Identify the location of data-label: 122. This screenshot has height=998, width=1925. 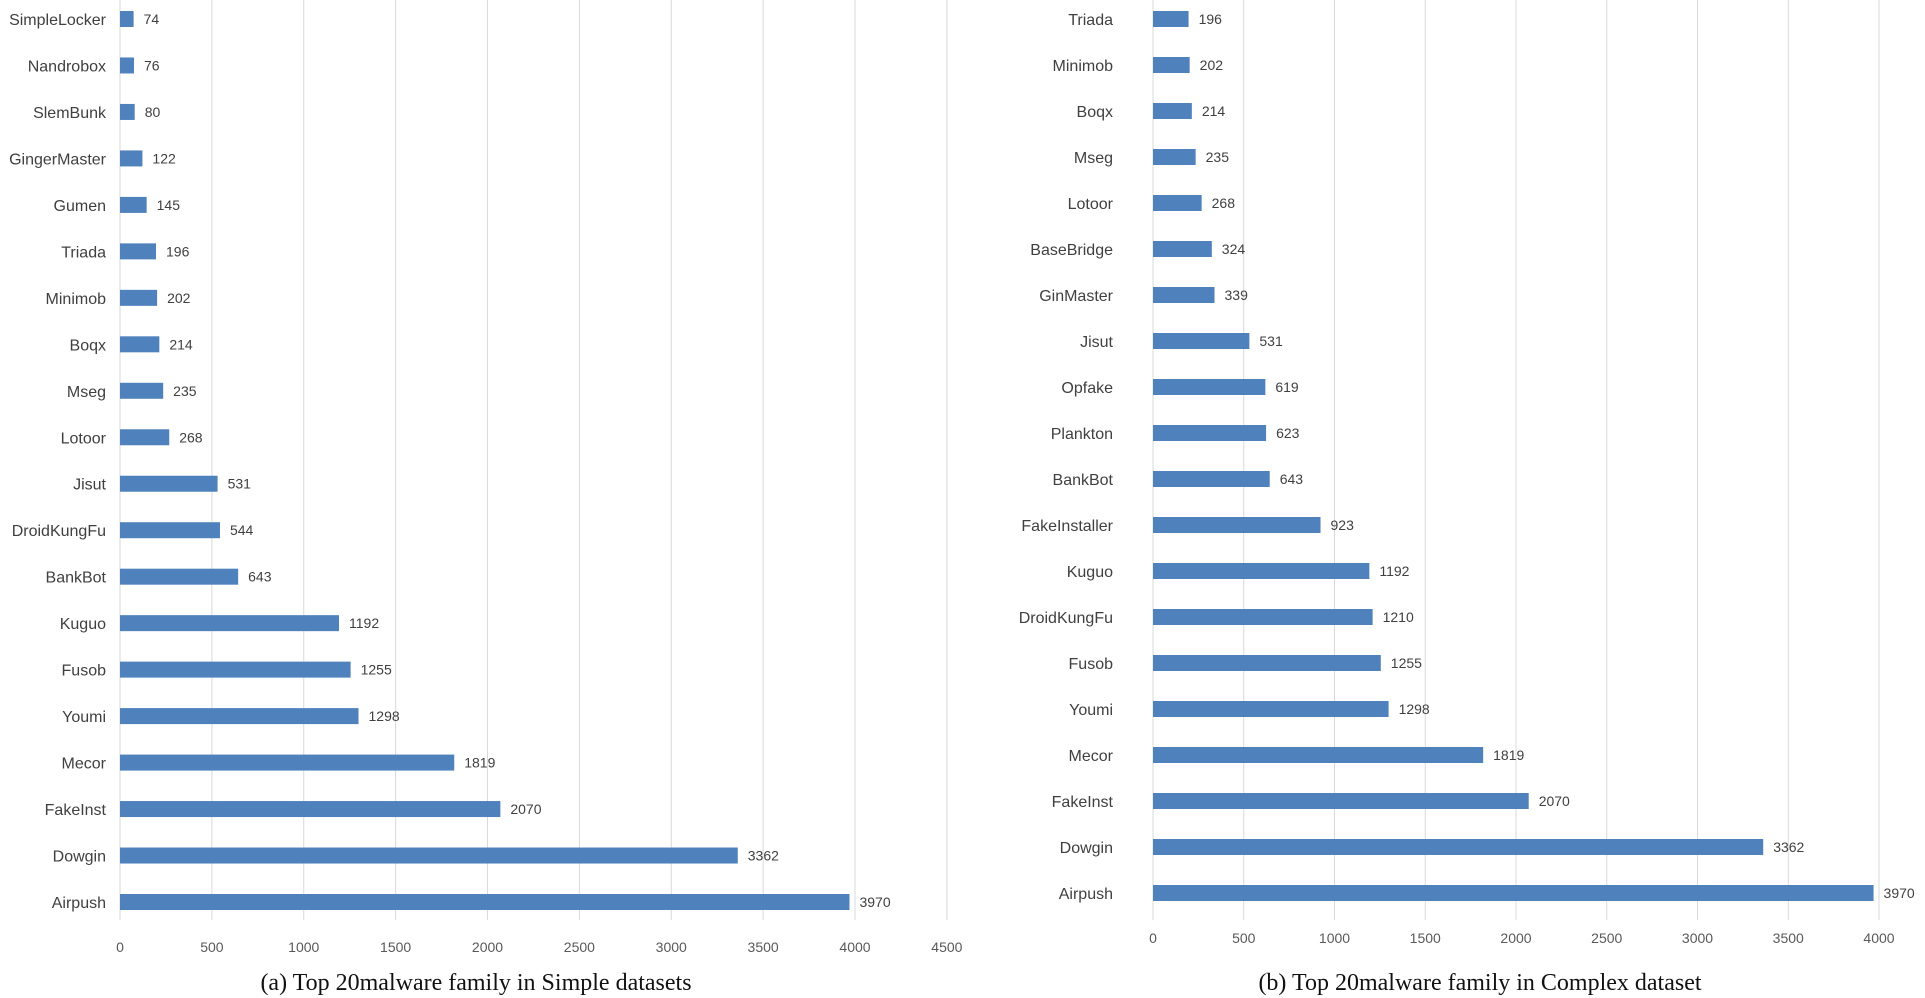
(164, 158).